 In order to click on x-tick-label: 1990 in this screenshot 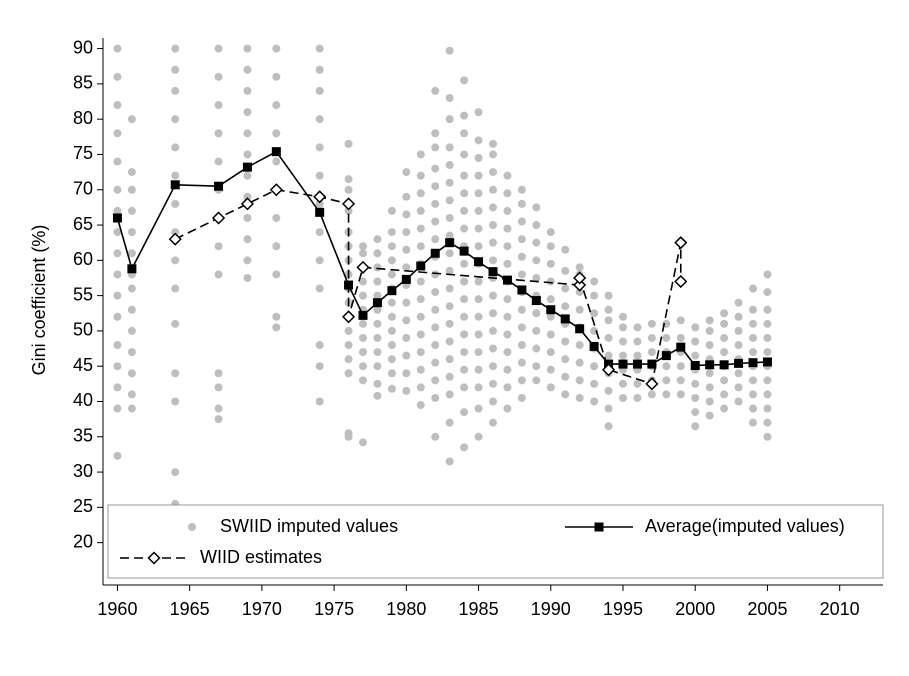, I will do `click(551, 609)`.